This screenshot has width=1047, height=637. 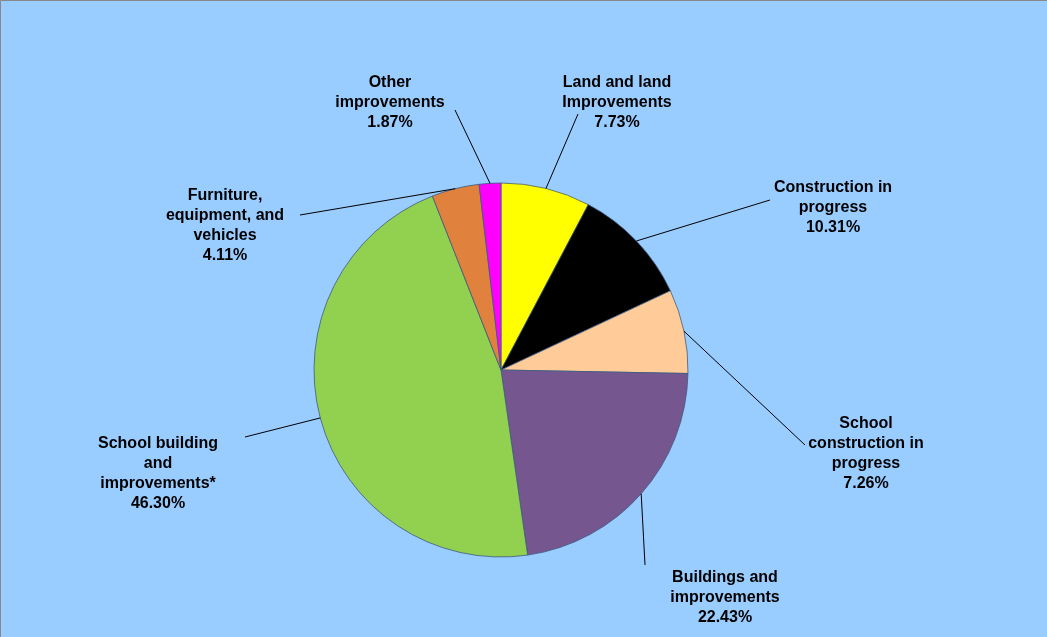 What do you see at coordinates (617, 121) in the screenshot?
I see `data-label: 7.73%` at bounding box center [617, 121].